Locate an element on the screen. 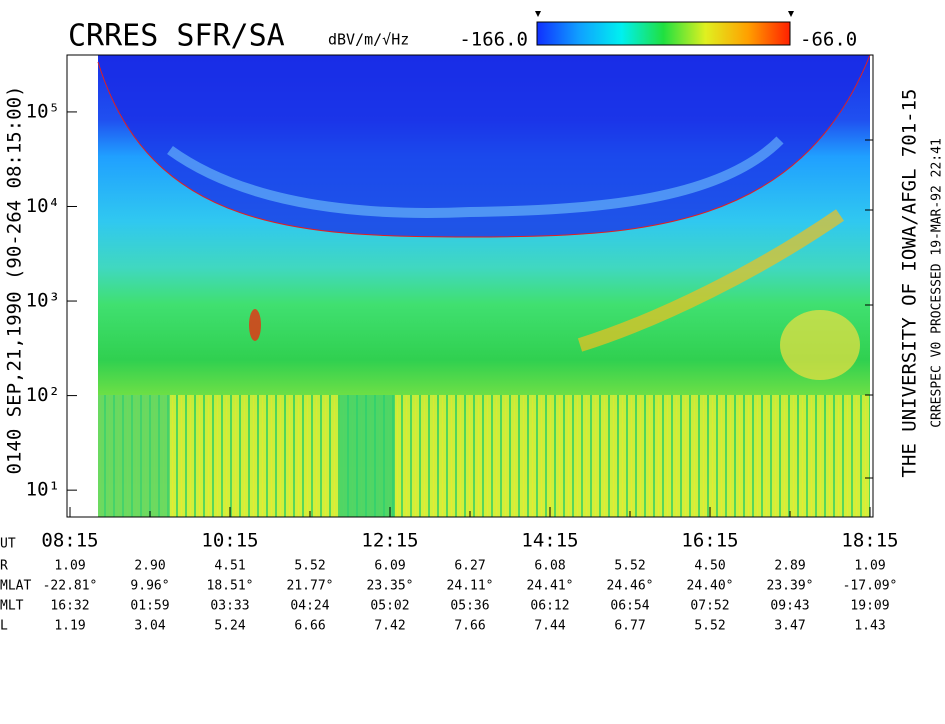 The height and width of the screenshot is (724, 945). cell: 3.04 is located at coordinates (149, 626).